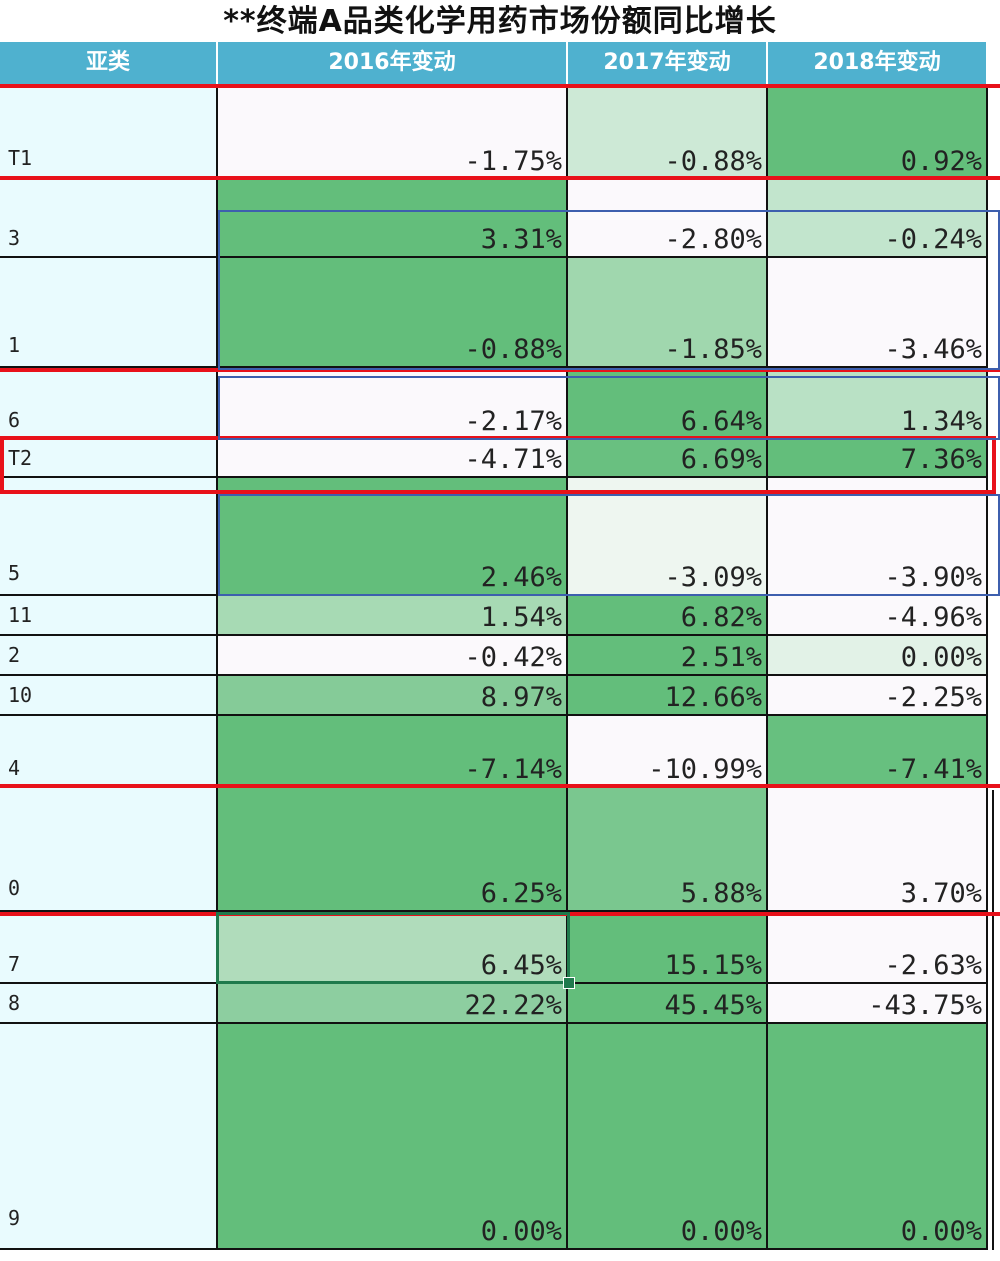  I want to click on row-label-cell: 11, so click(109, 616).